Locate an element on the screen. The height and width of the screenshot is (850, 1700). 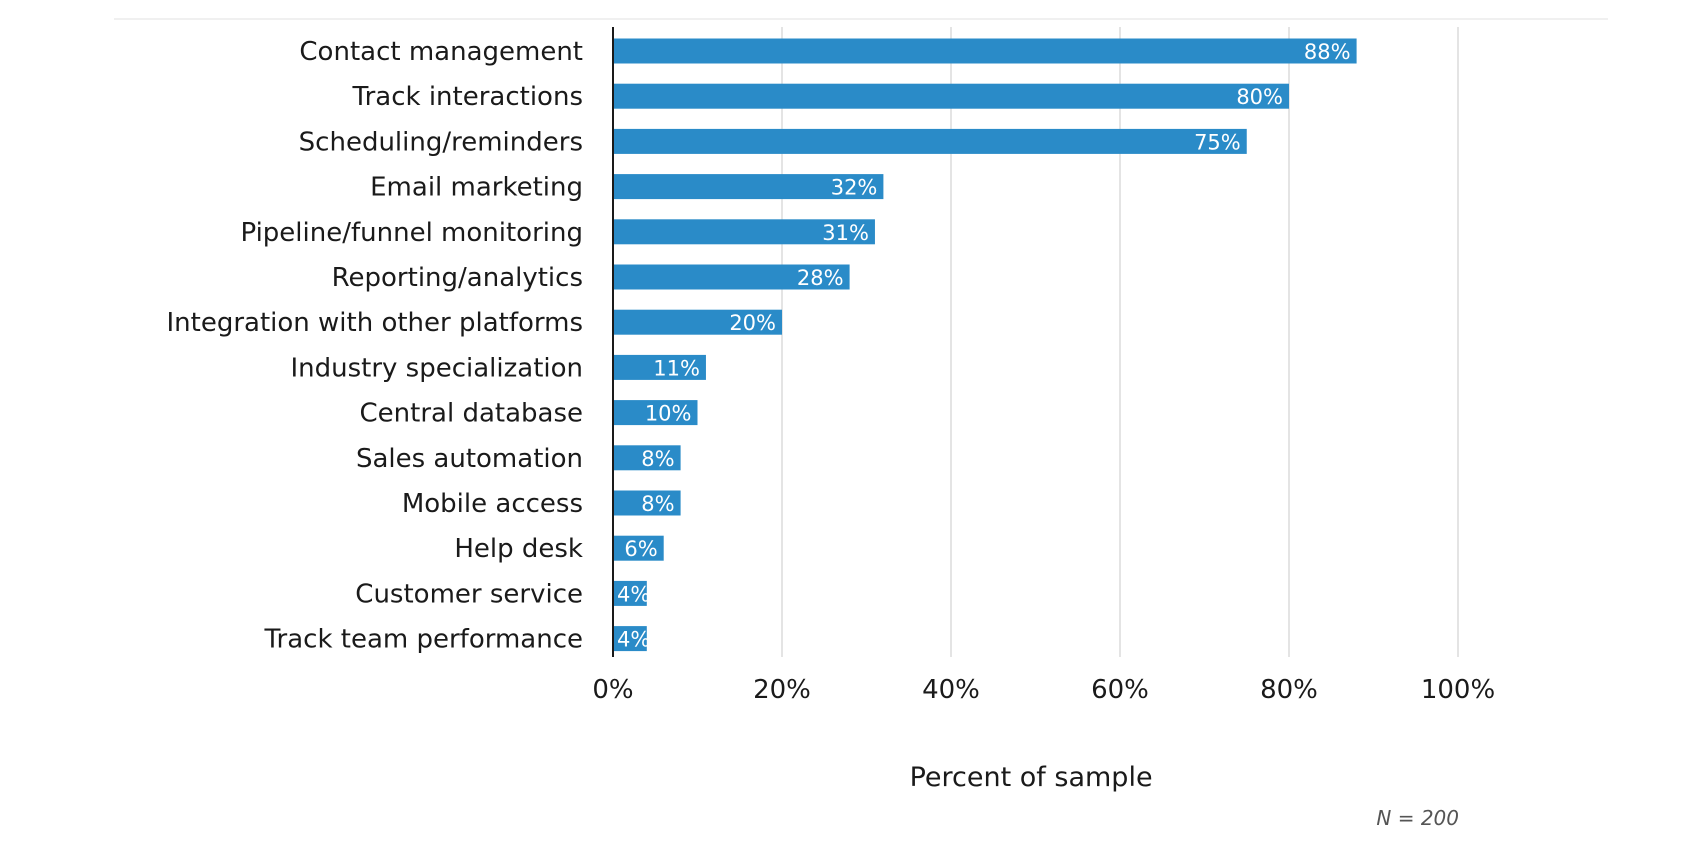
bar-value-label: 11% is located at coordinates (676, 368).